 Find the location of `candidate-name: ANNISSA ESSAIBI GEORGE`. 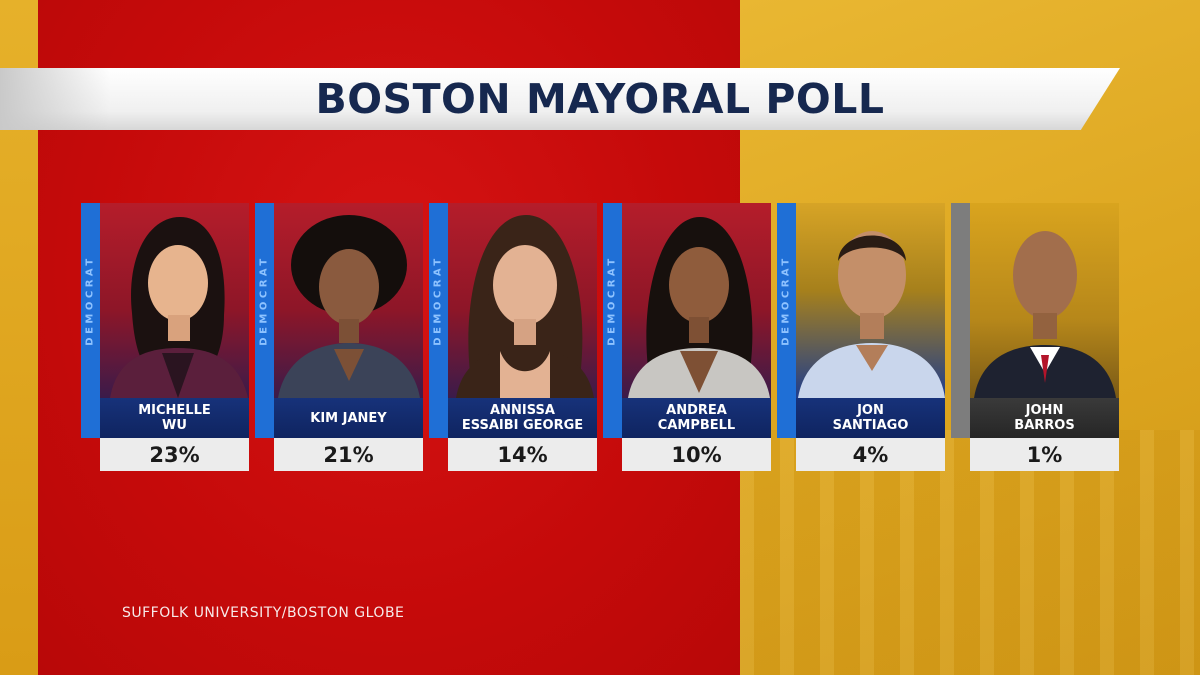

candidate-name: ANNISSA ESSAIBI GEORGE is located at coordinates (522, 418).